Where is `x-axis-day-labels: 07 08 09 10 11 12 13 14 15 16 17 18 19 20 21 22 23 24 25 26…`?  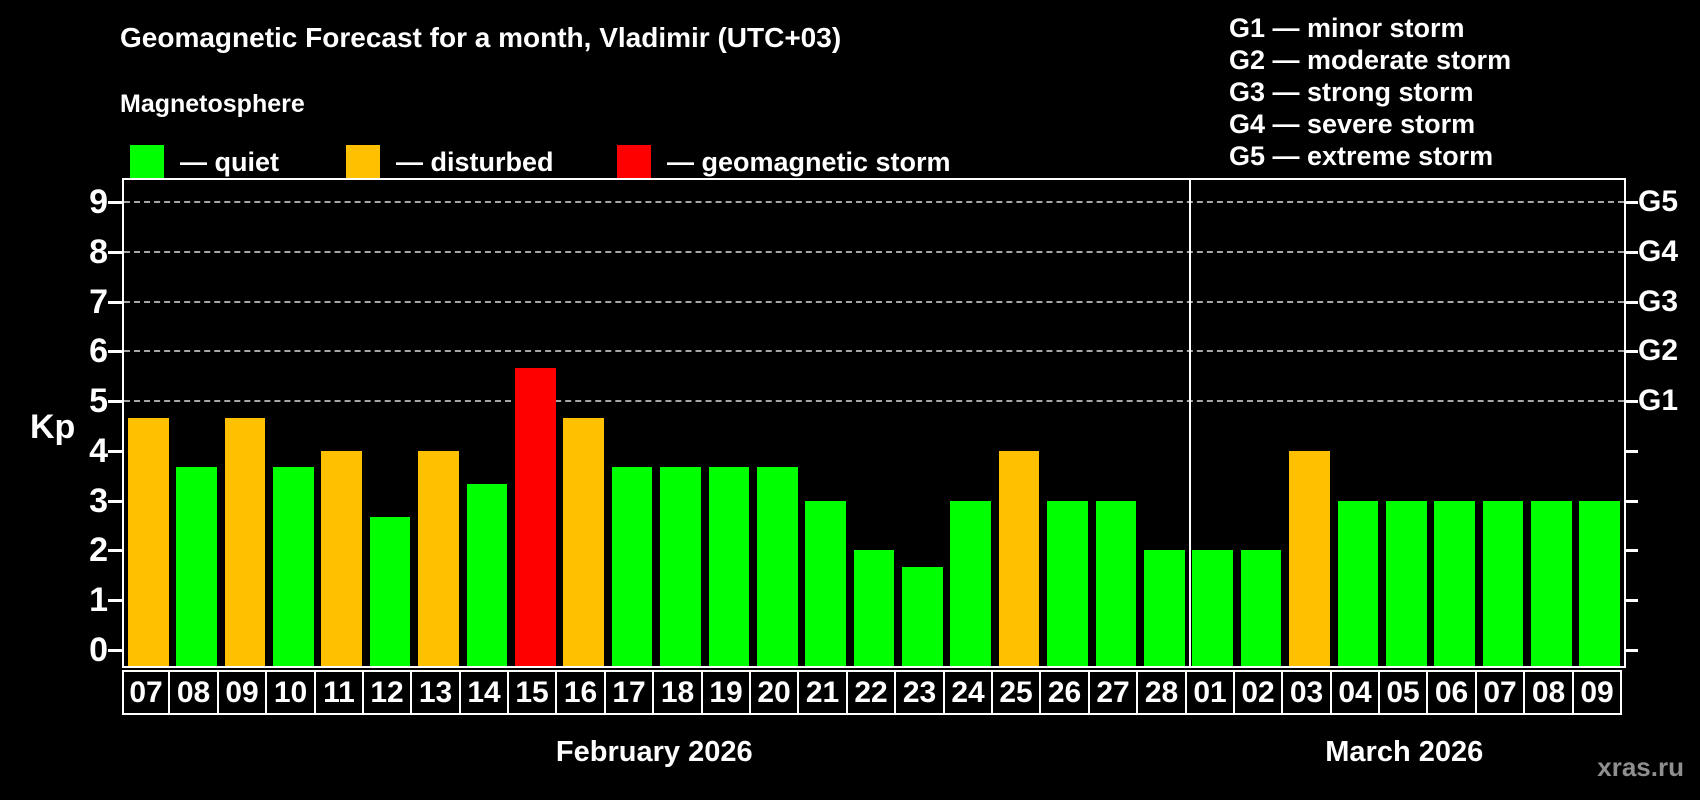 x-axis-day-labels: 07 08 09 10 11 12 13 14 15 16 17 18 19 20 21 22 23 24 25 26… is located at coordinates (874, 692).